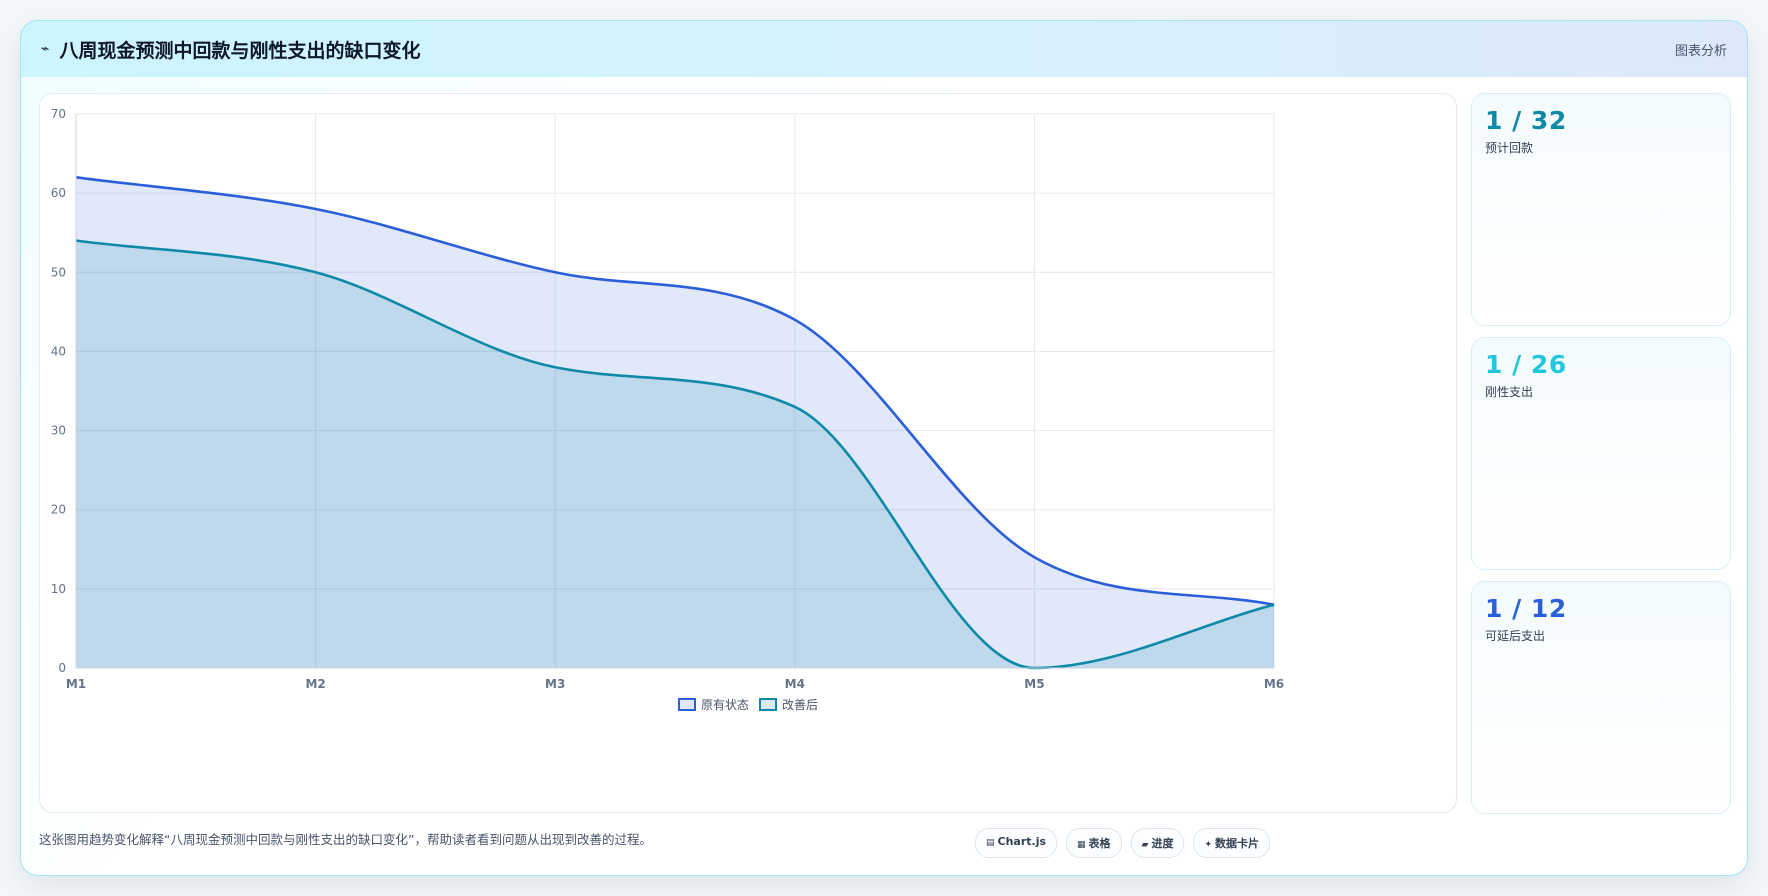  I want to click on stat-label: 刚性支出, so click(1509, 392).